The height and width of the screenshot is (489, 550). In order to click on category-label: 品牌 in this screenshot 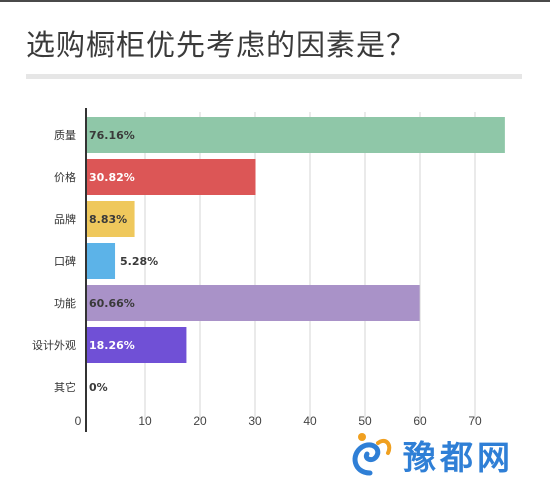, I will do `click(65, 219)`.